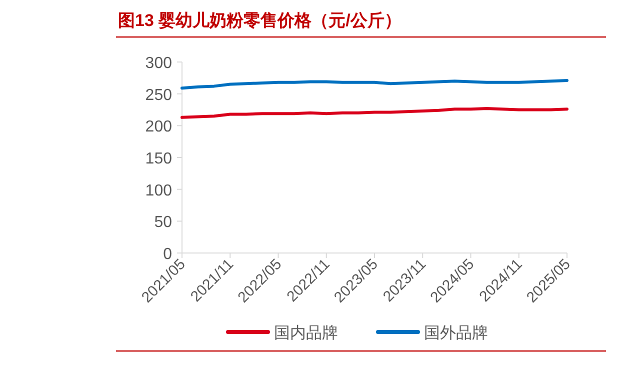 This screenshot has width=634, height=390. Describe the element at coordinates (456, 333) in the screenshot. I see `legend-label: 国外品牌` at that location.